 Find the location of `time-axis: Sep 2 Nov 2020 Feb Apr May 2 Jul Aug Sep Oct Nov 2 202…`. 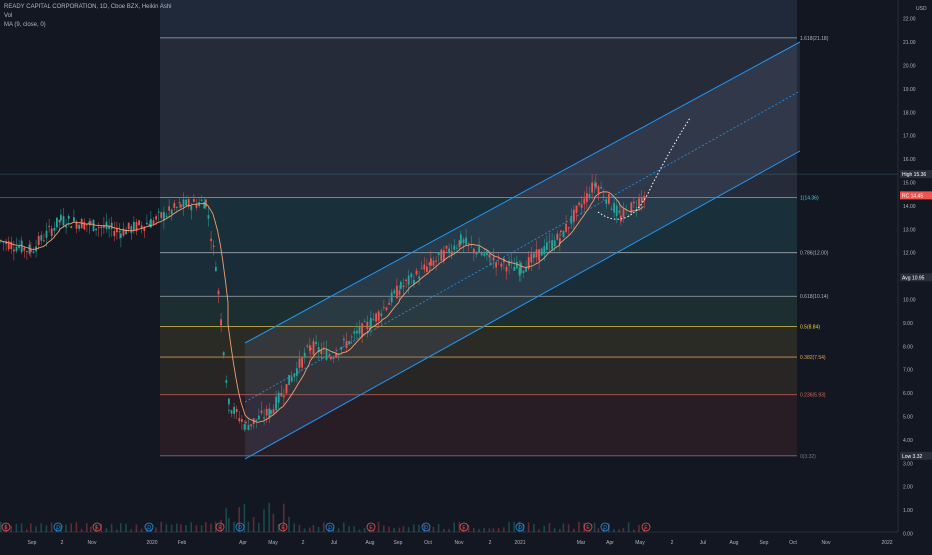

time-axis: Sep 2 Nov 2020 Feb Apr May 2 Jul Aug Sep Oct Nov 2 202… is located at coordinates (460, 543).